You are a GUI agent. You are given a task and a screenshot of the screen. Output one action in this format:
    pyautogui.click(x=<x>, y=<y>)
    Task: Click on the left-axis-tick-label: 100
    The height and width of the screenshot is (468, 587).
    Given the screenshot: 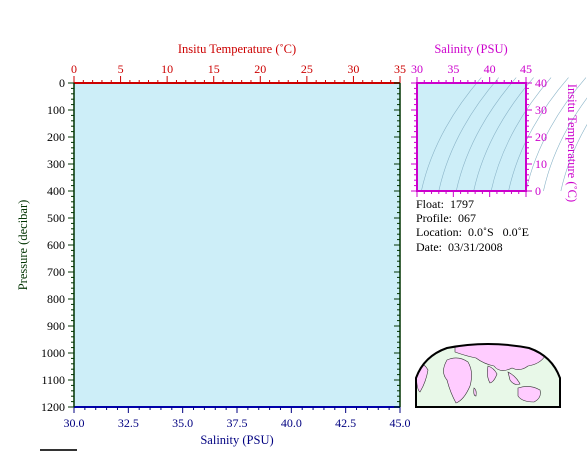 What is the action you would take?
    pyautogui.click(x=56, y=110)
    